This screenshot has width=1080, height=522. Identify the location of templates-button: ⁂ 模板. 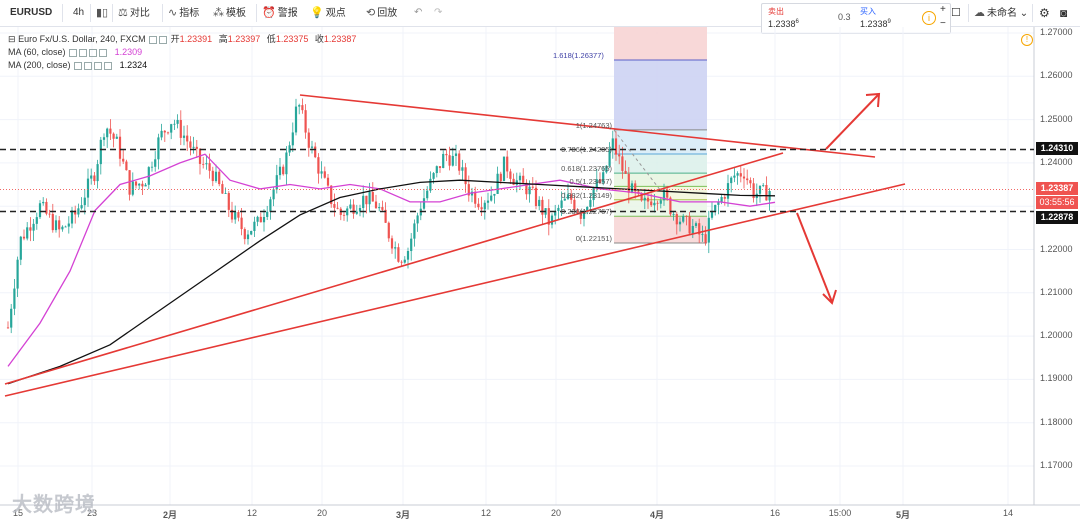
(229, 13).